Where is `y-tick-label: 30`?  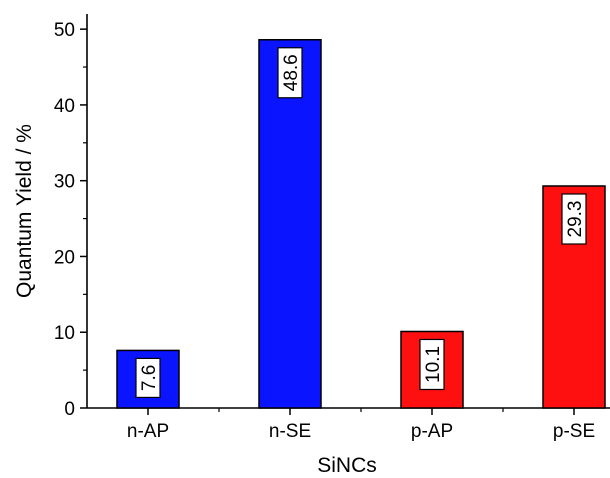 y-tick-label: 30 is located at coordinates (64, 182).